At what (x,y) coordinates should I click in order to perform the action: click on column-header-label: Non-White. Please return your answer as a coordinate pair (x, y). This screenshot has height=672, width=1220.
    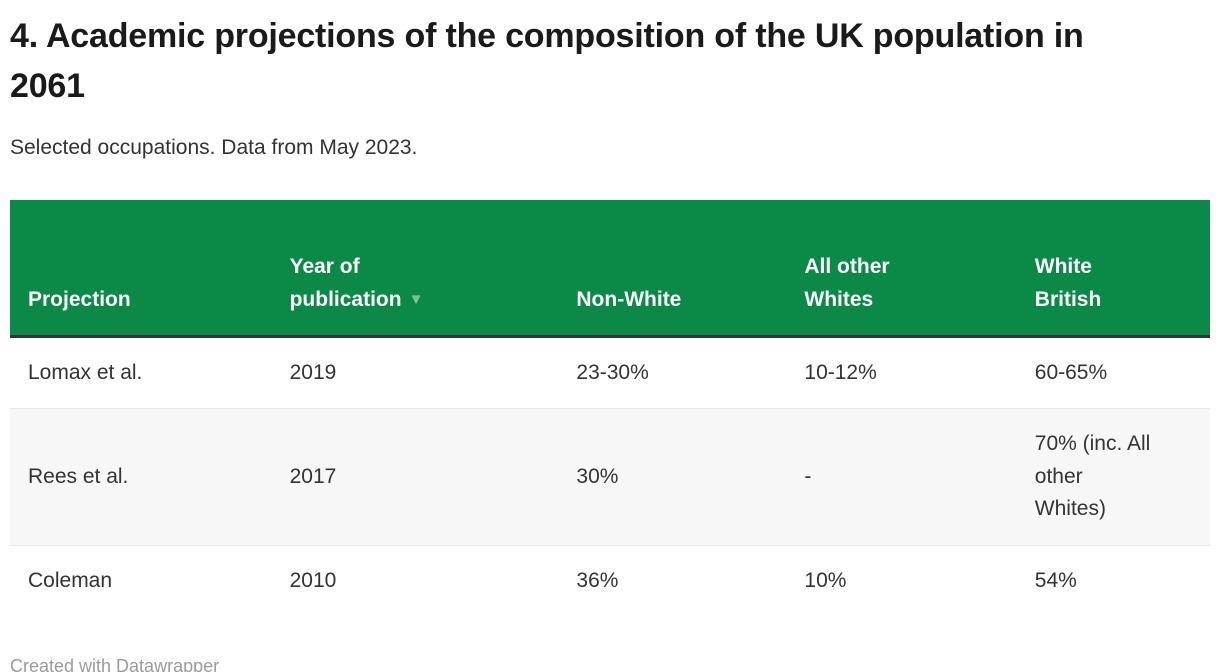
    Looking at the image, I should click on (629, 300).